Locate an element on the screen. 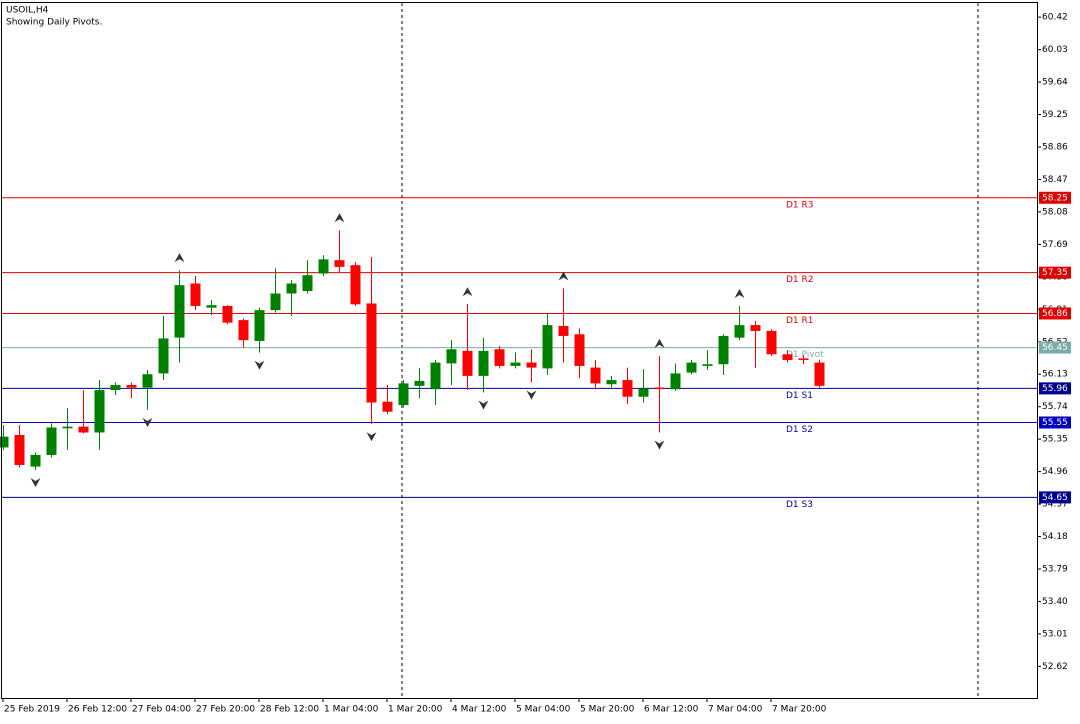 Image resolution: width=1080 pixels, height=724 pixels. y-tick-label: 53.40 is located at coordinates (1055, 602).